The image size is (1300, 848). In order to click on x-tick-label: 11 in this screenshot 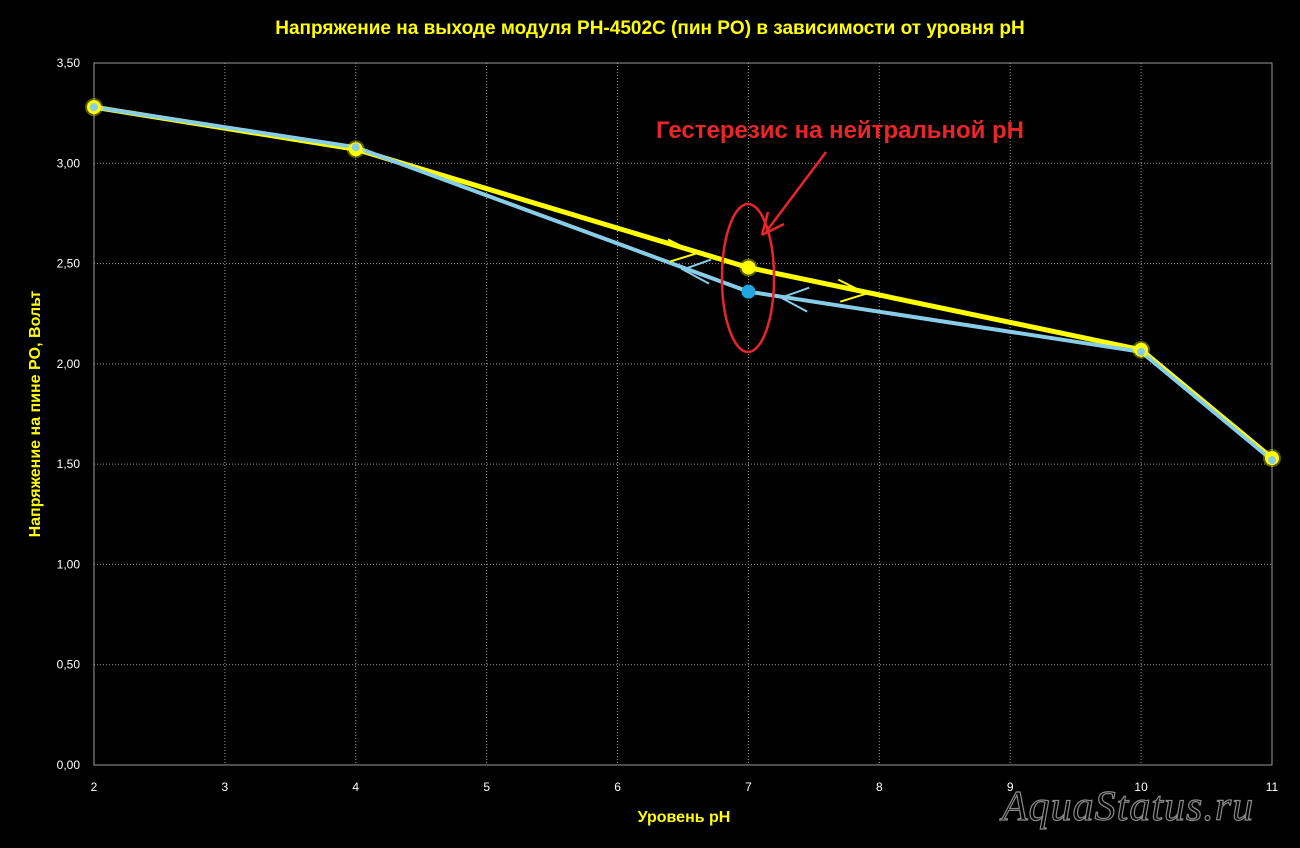, I will do `click(1272, 787)`.